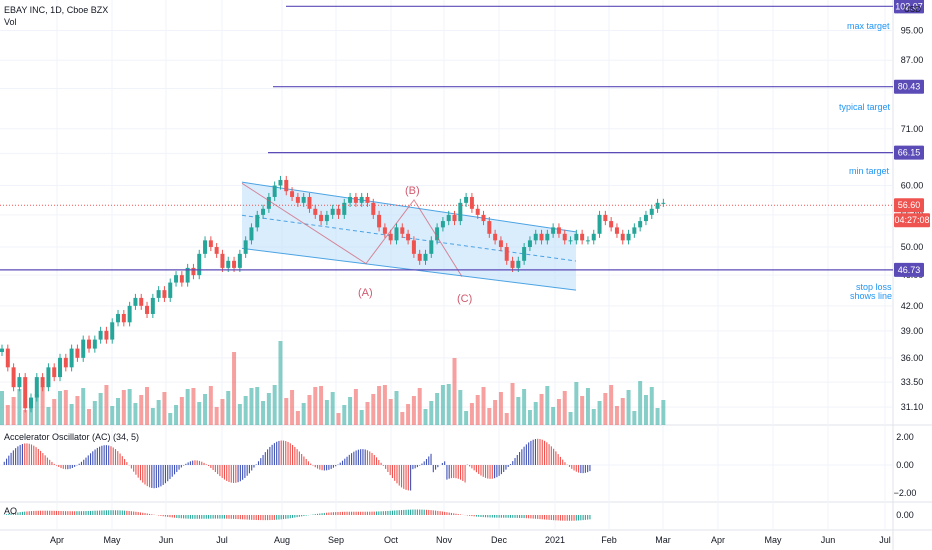 The width and height of the screenshot is (932, 550). I want to click on ao-axis-tick: 0.00, so click(905, 515).